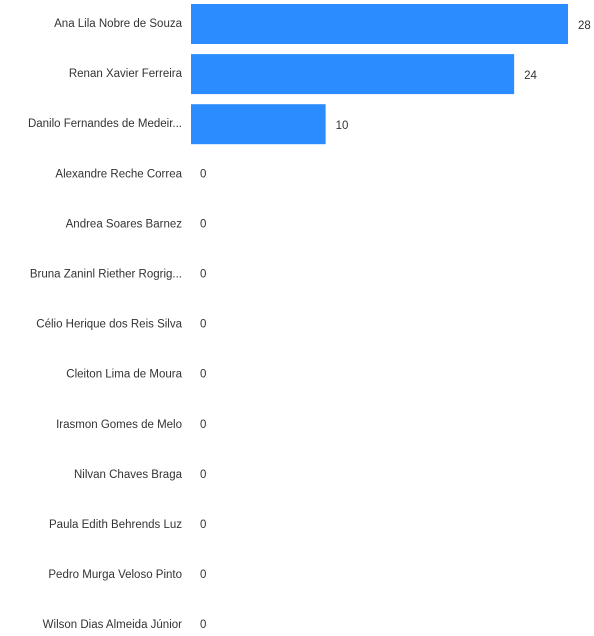  I want to click on category-label: Pedro Murga Veloso Pinto, so click(115, 575).